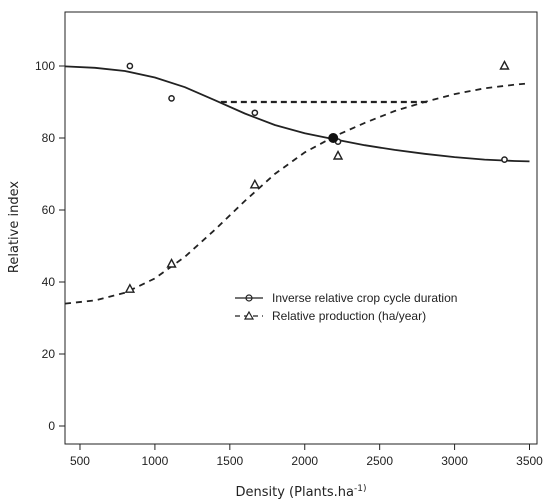  Describe the element at coordinates (50, 246) in the screenshot. I see `y-axis-ticks: 0 20 40 60 80 100` at that location.